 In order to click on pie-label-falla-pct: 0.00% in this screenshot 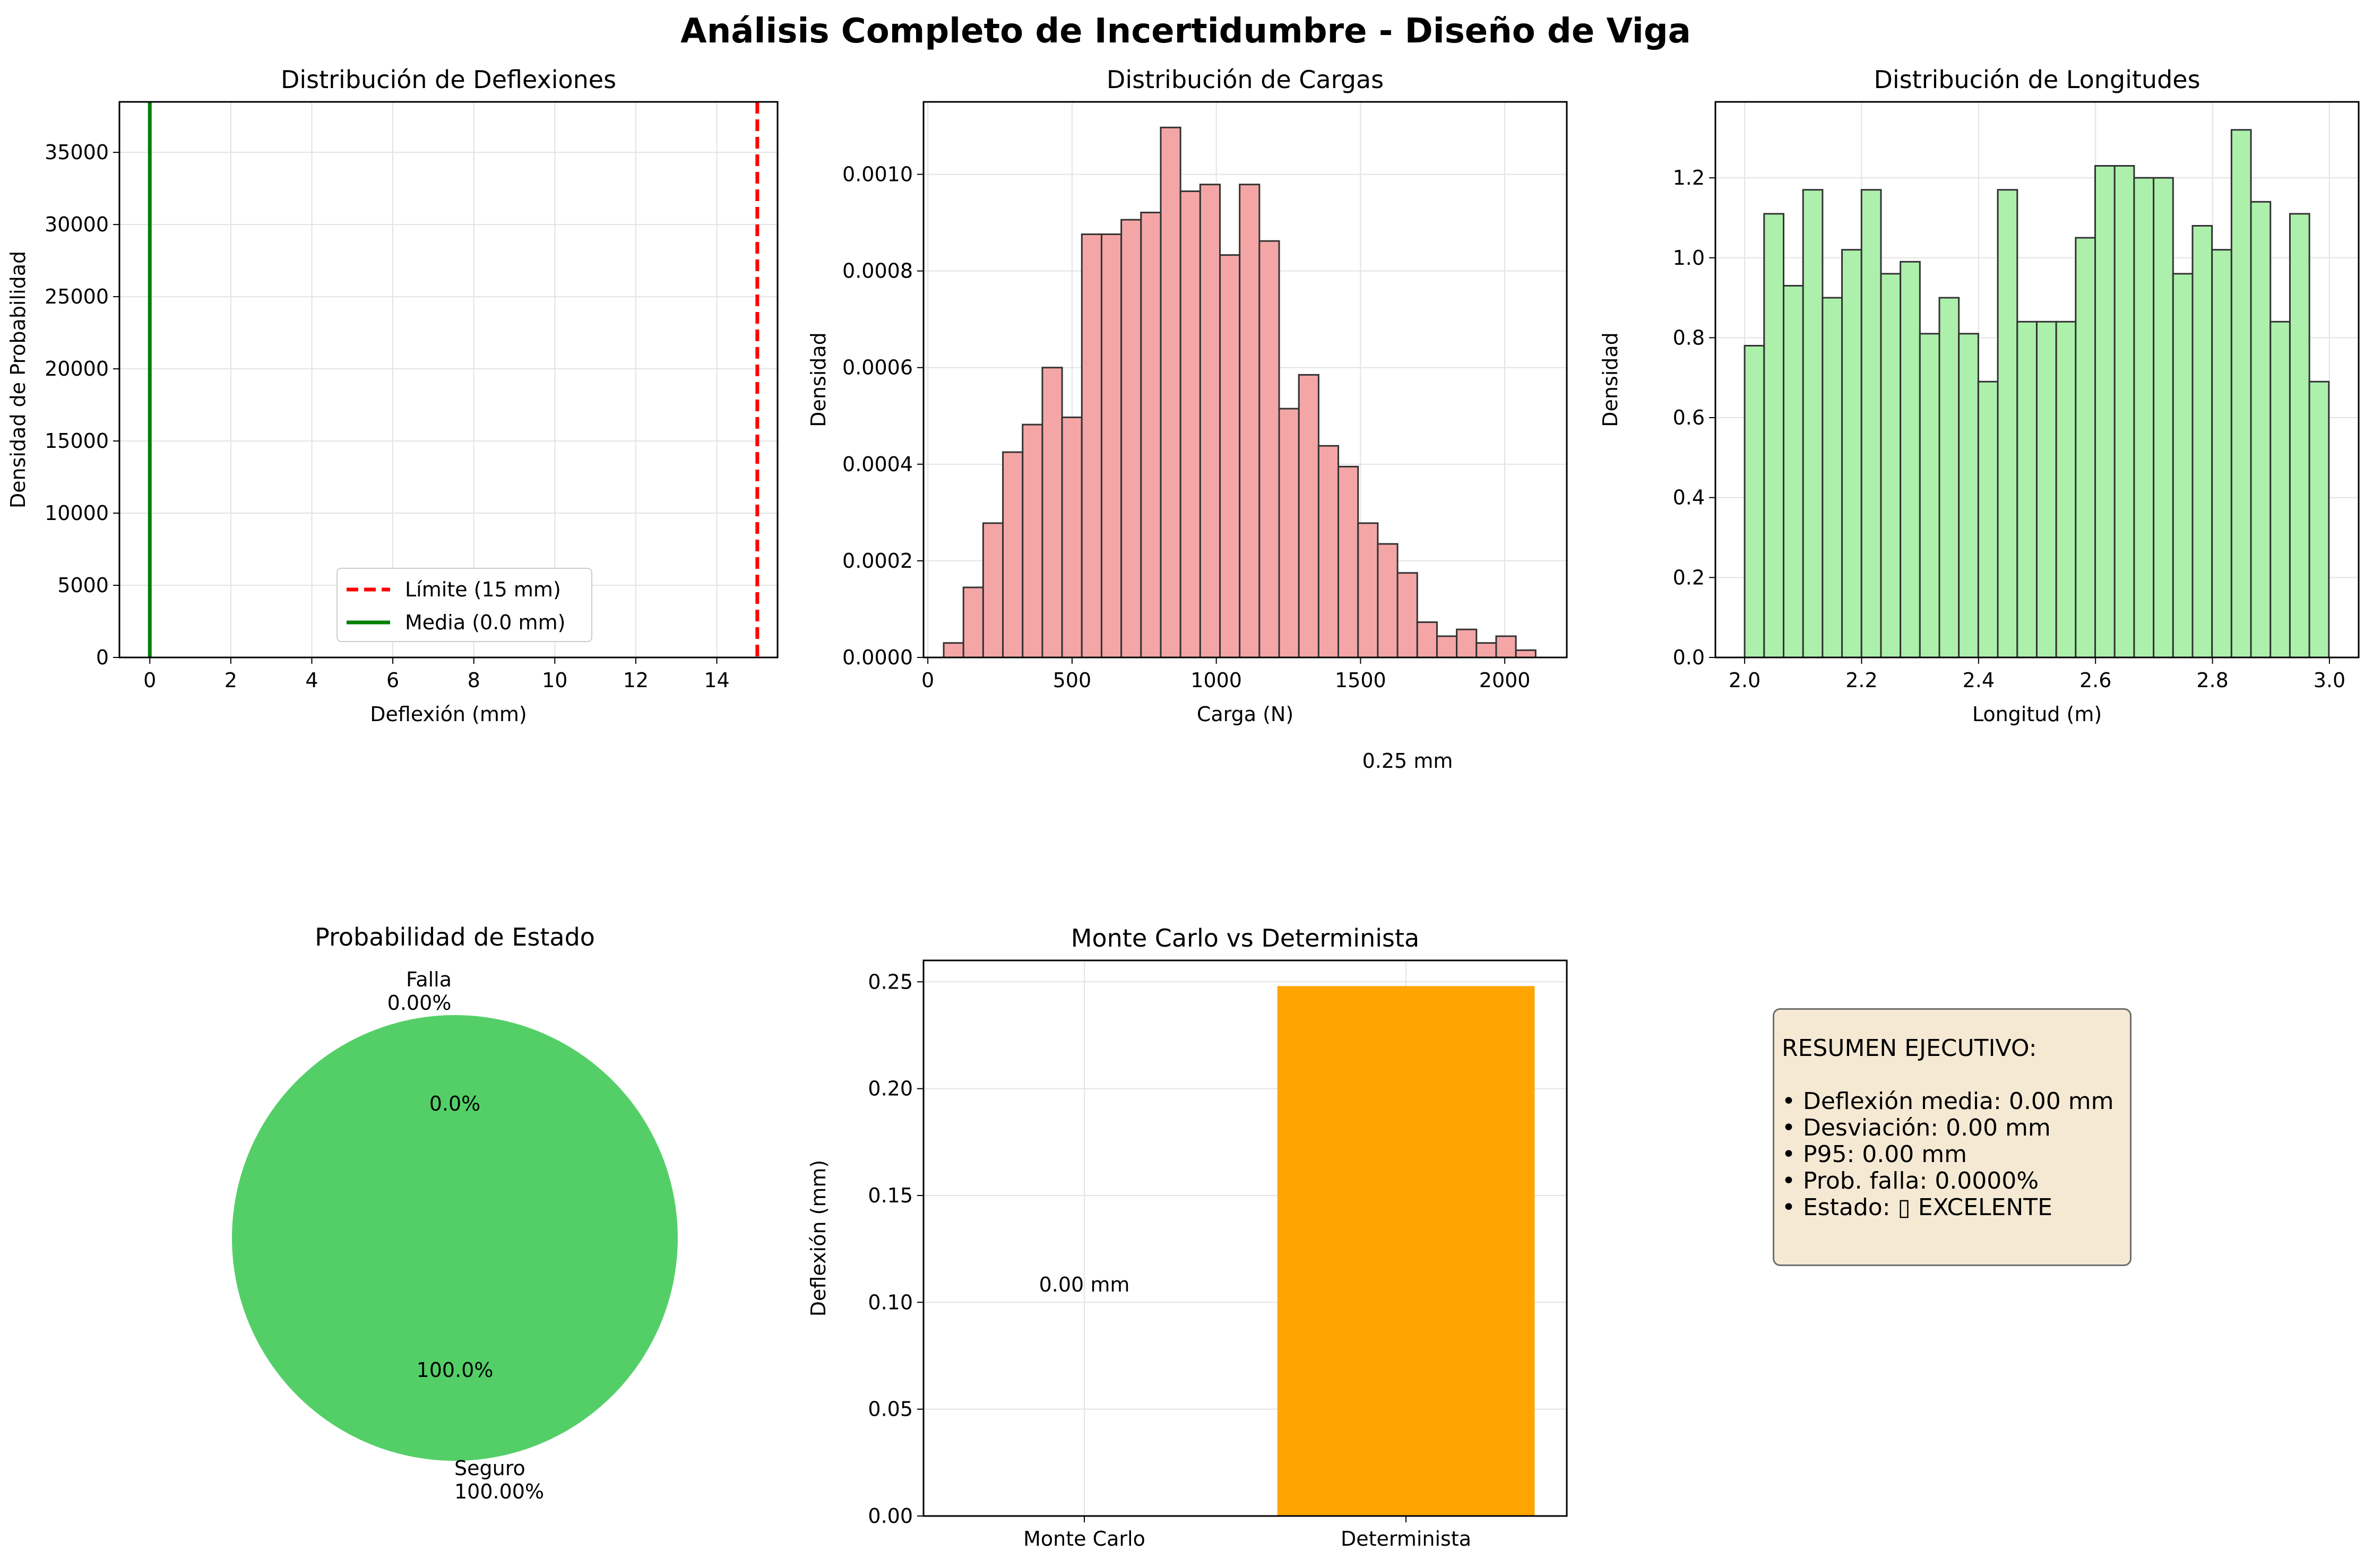, I will do `click(419, 1003)`.